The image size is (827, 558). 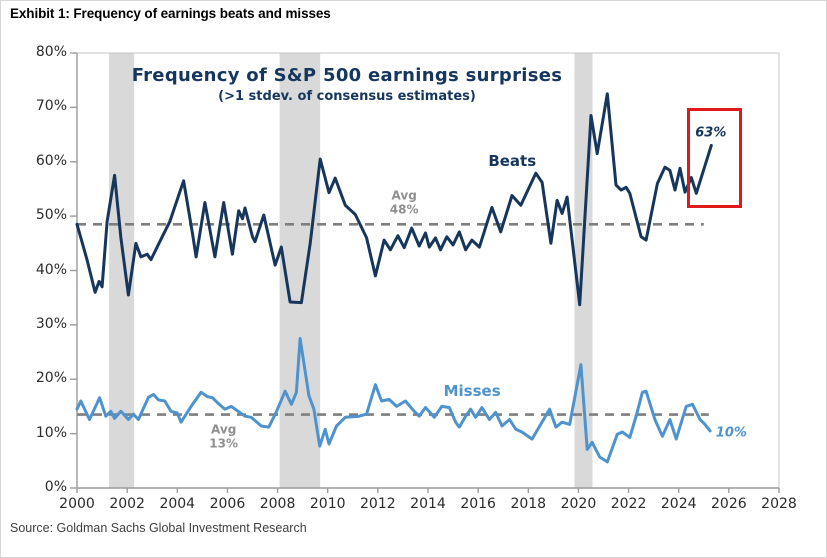 I want to click on x-tick-label: 2024, so click(x=678, y=504).